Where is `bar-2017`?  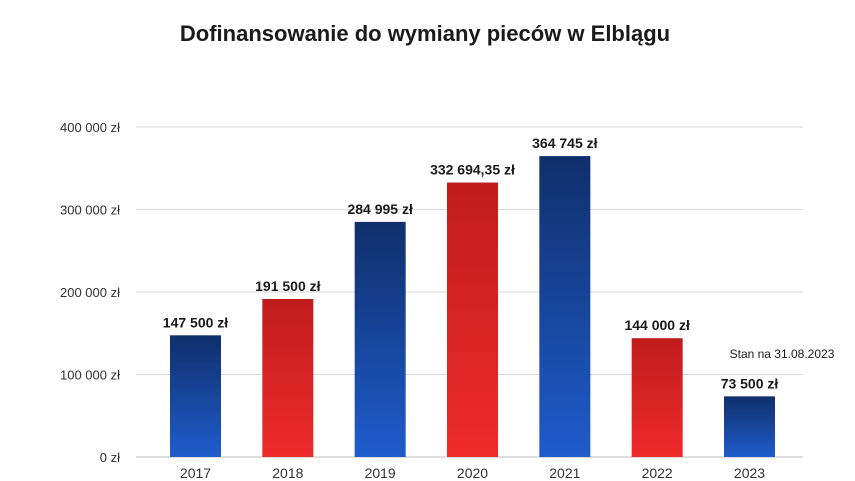
bar-2017 is located at coordinates (195, 396).